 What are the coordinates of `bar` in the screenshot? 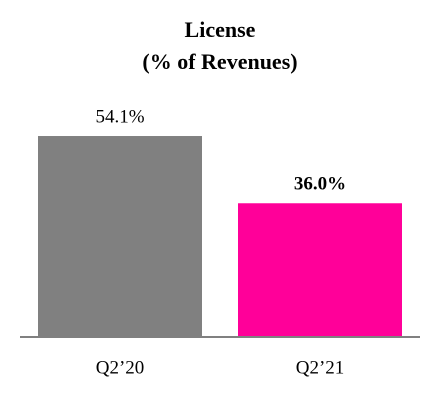 It's located at (320, 270).